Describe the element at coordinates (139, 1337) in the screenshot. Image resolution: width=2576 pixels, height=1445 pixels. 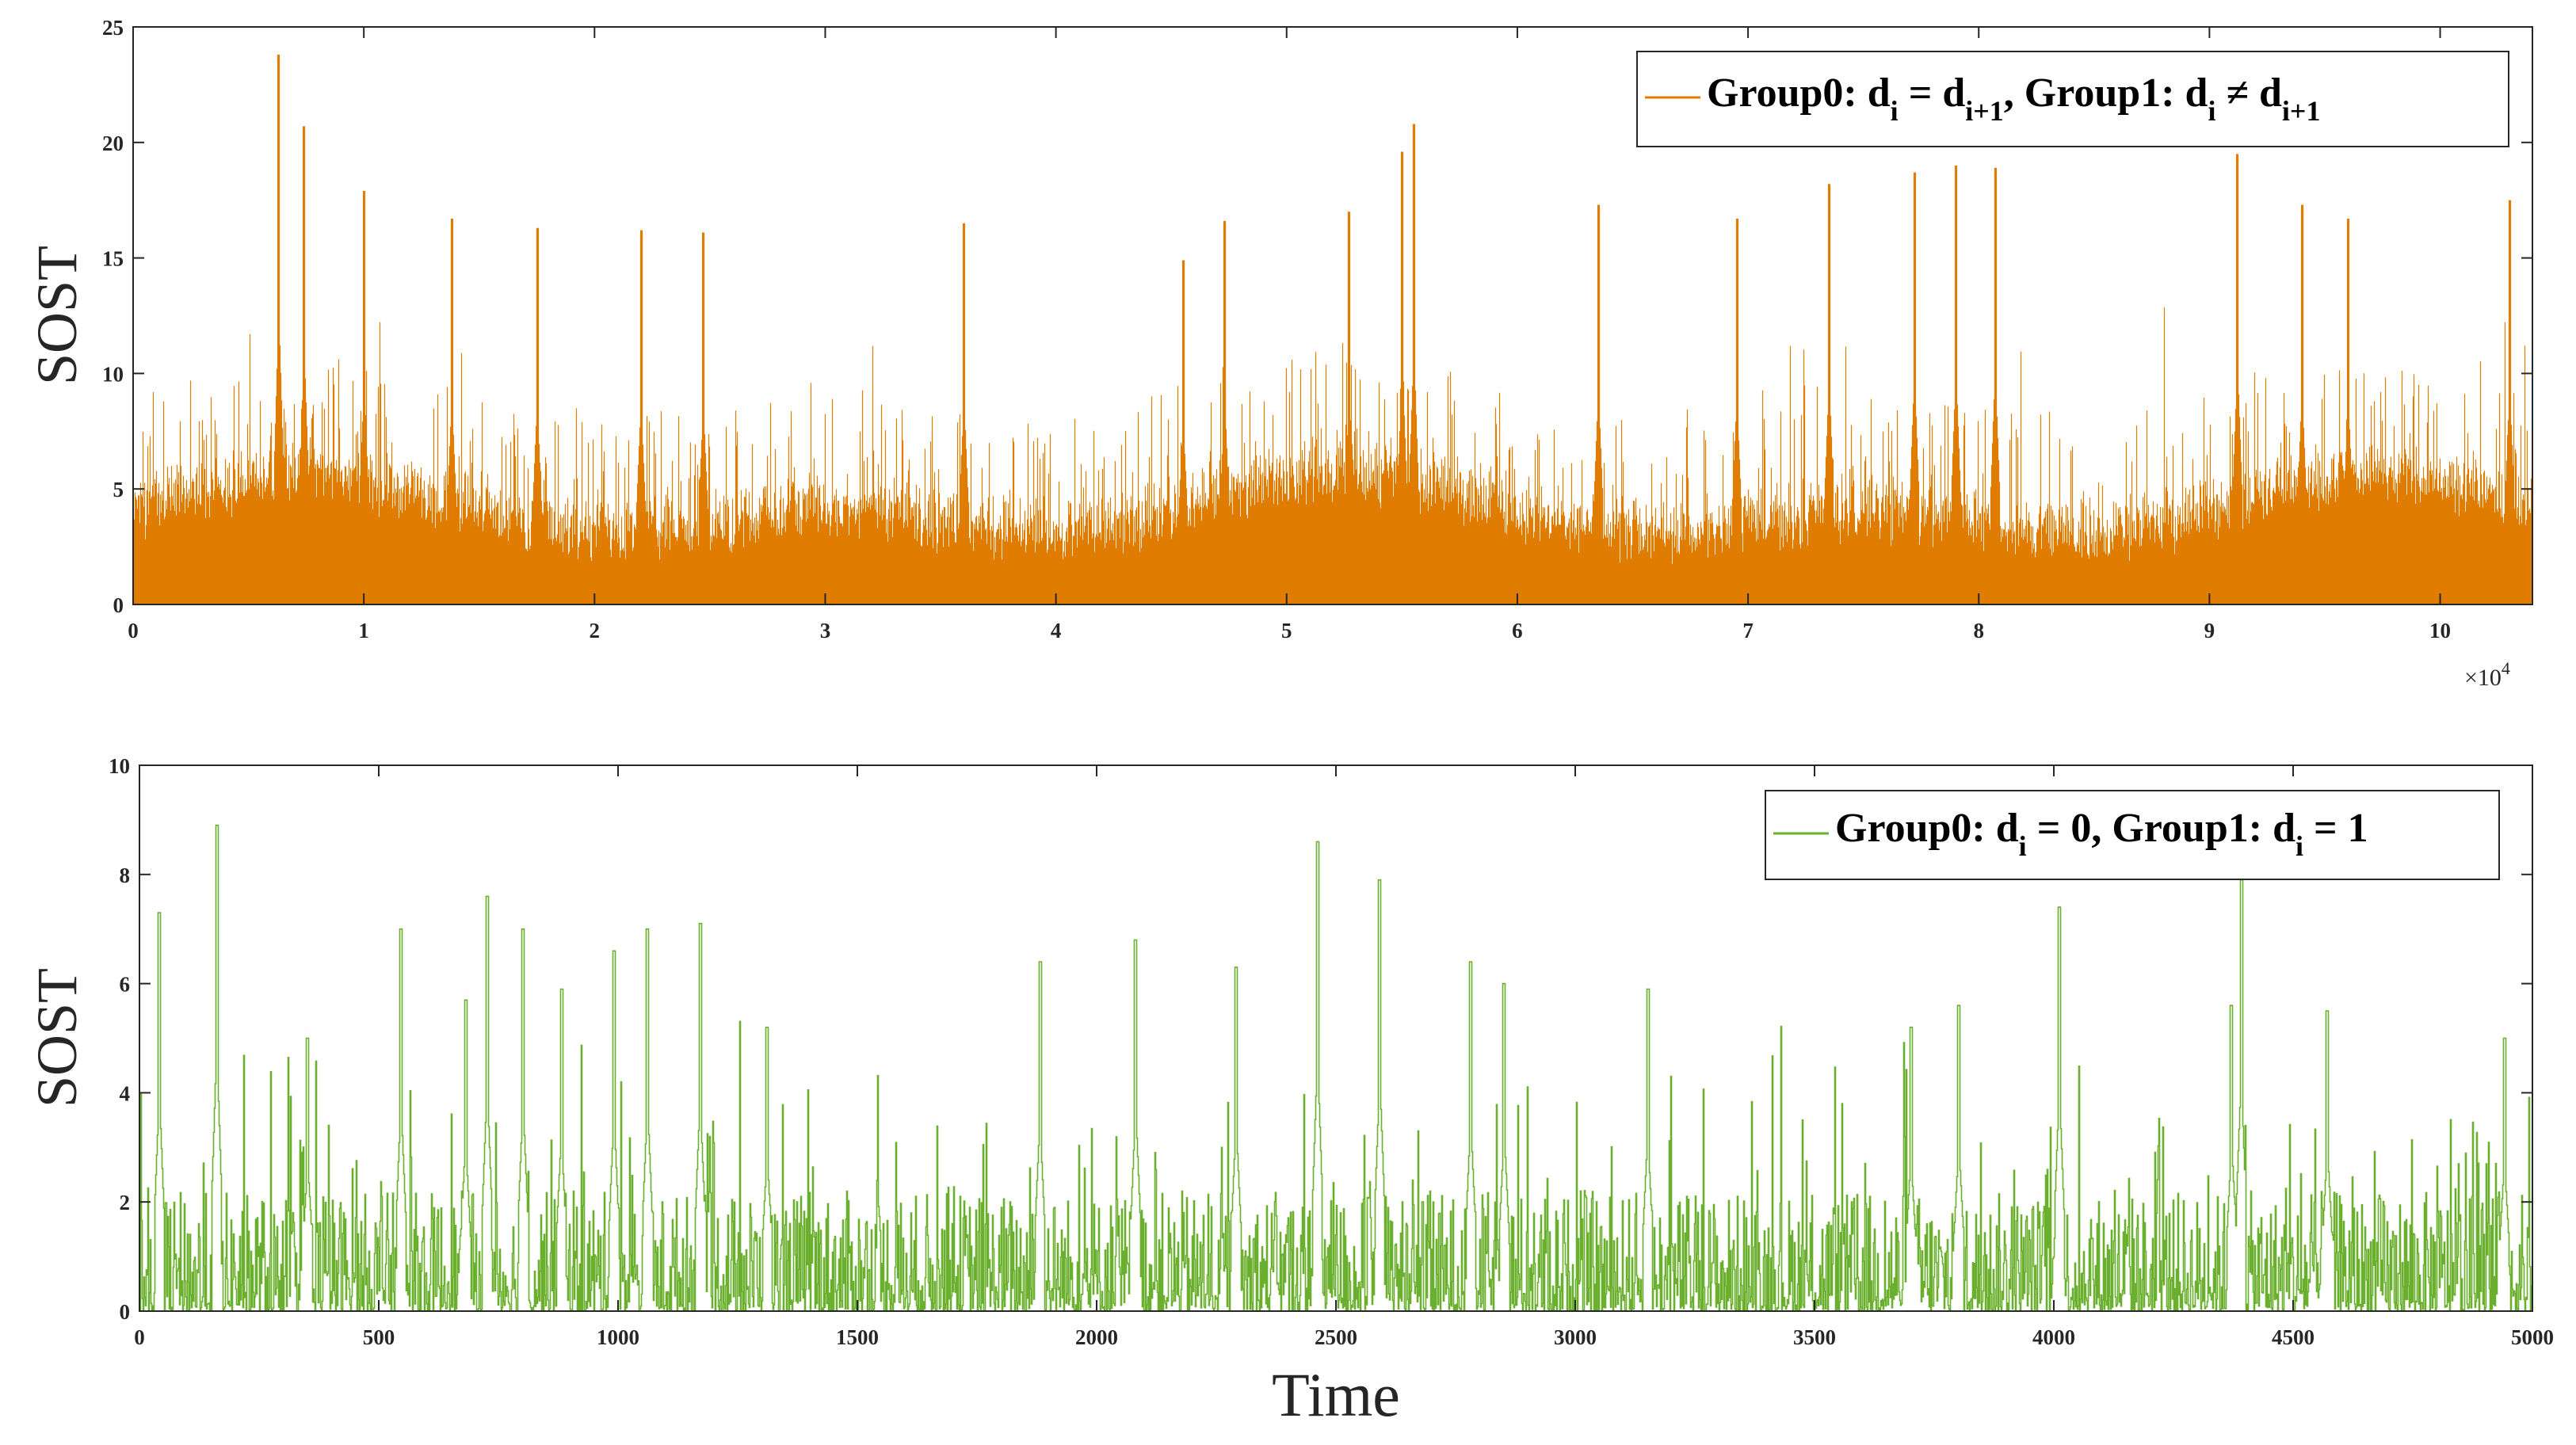
I see `bottom-x-tick-label: 0` at that location.